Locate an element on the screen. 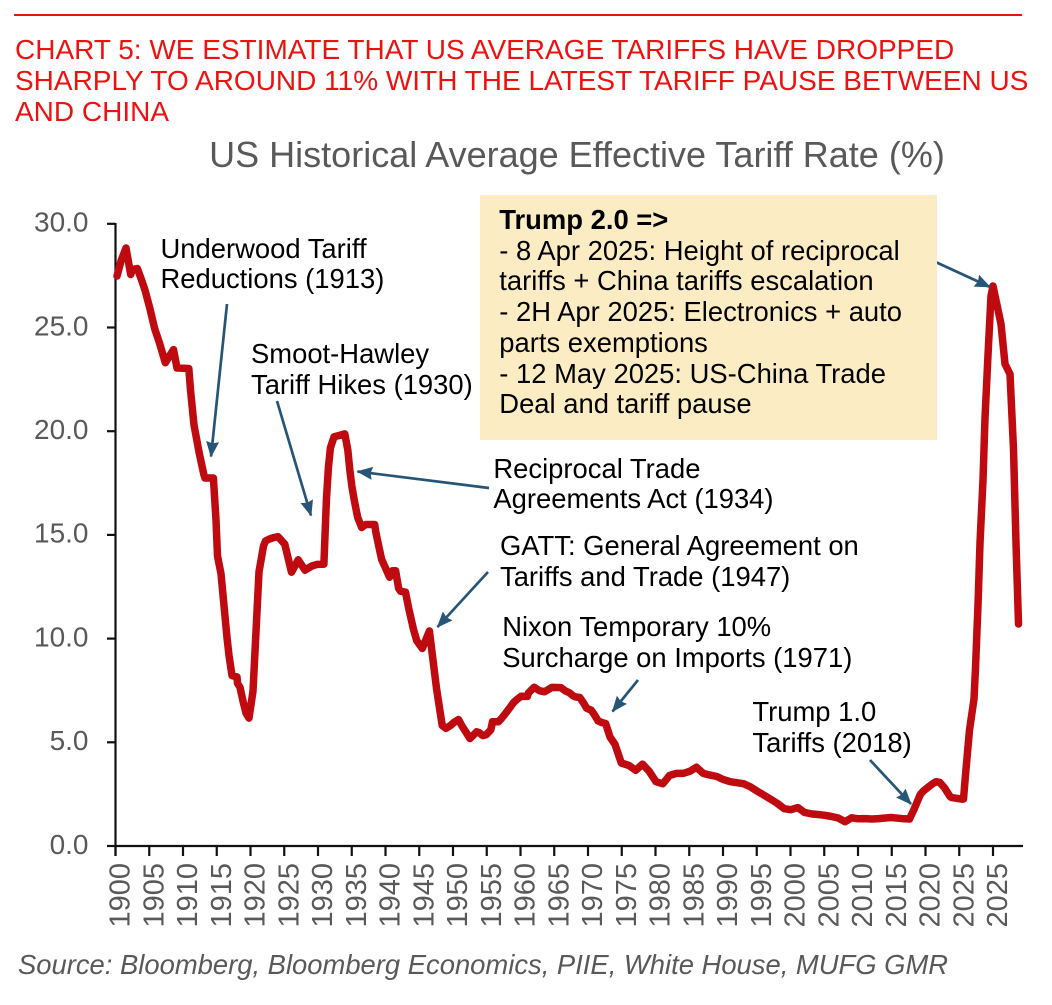 The width and height of the screenshot is (1052, 1005). svg-text: 1980 is located at coordinates (661, 895).